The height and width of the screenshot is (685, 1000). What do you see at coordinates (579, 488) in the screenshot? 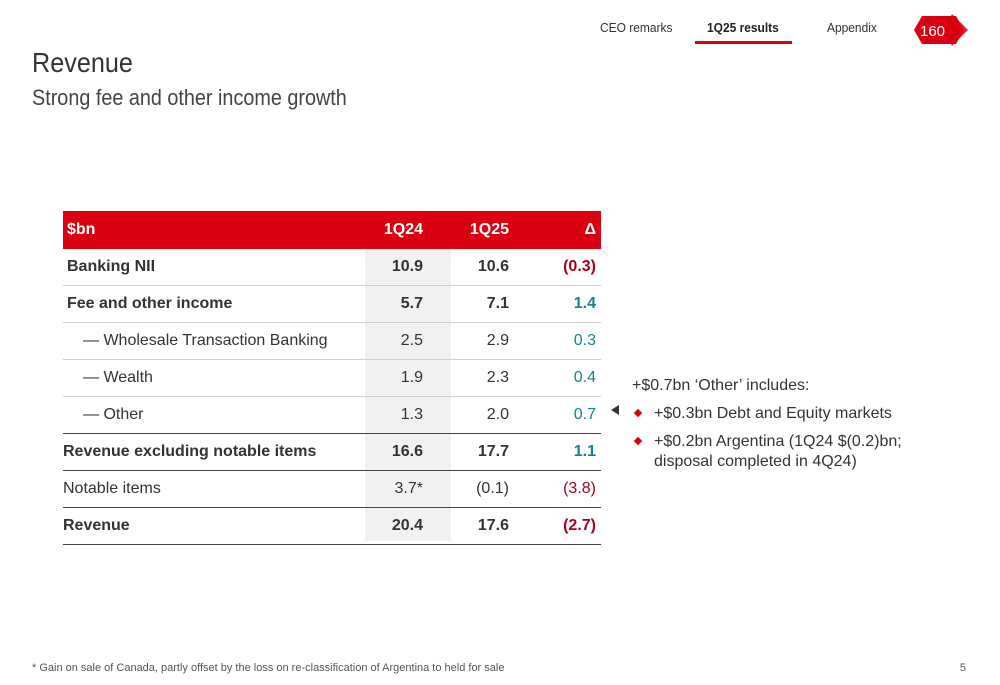
I see `value-delta: (3.8)` at bounding box center [579, 488].